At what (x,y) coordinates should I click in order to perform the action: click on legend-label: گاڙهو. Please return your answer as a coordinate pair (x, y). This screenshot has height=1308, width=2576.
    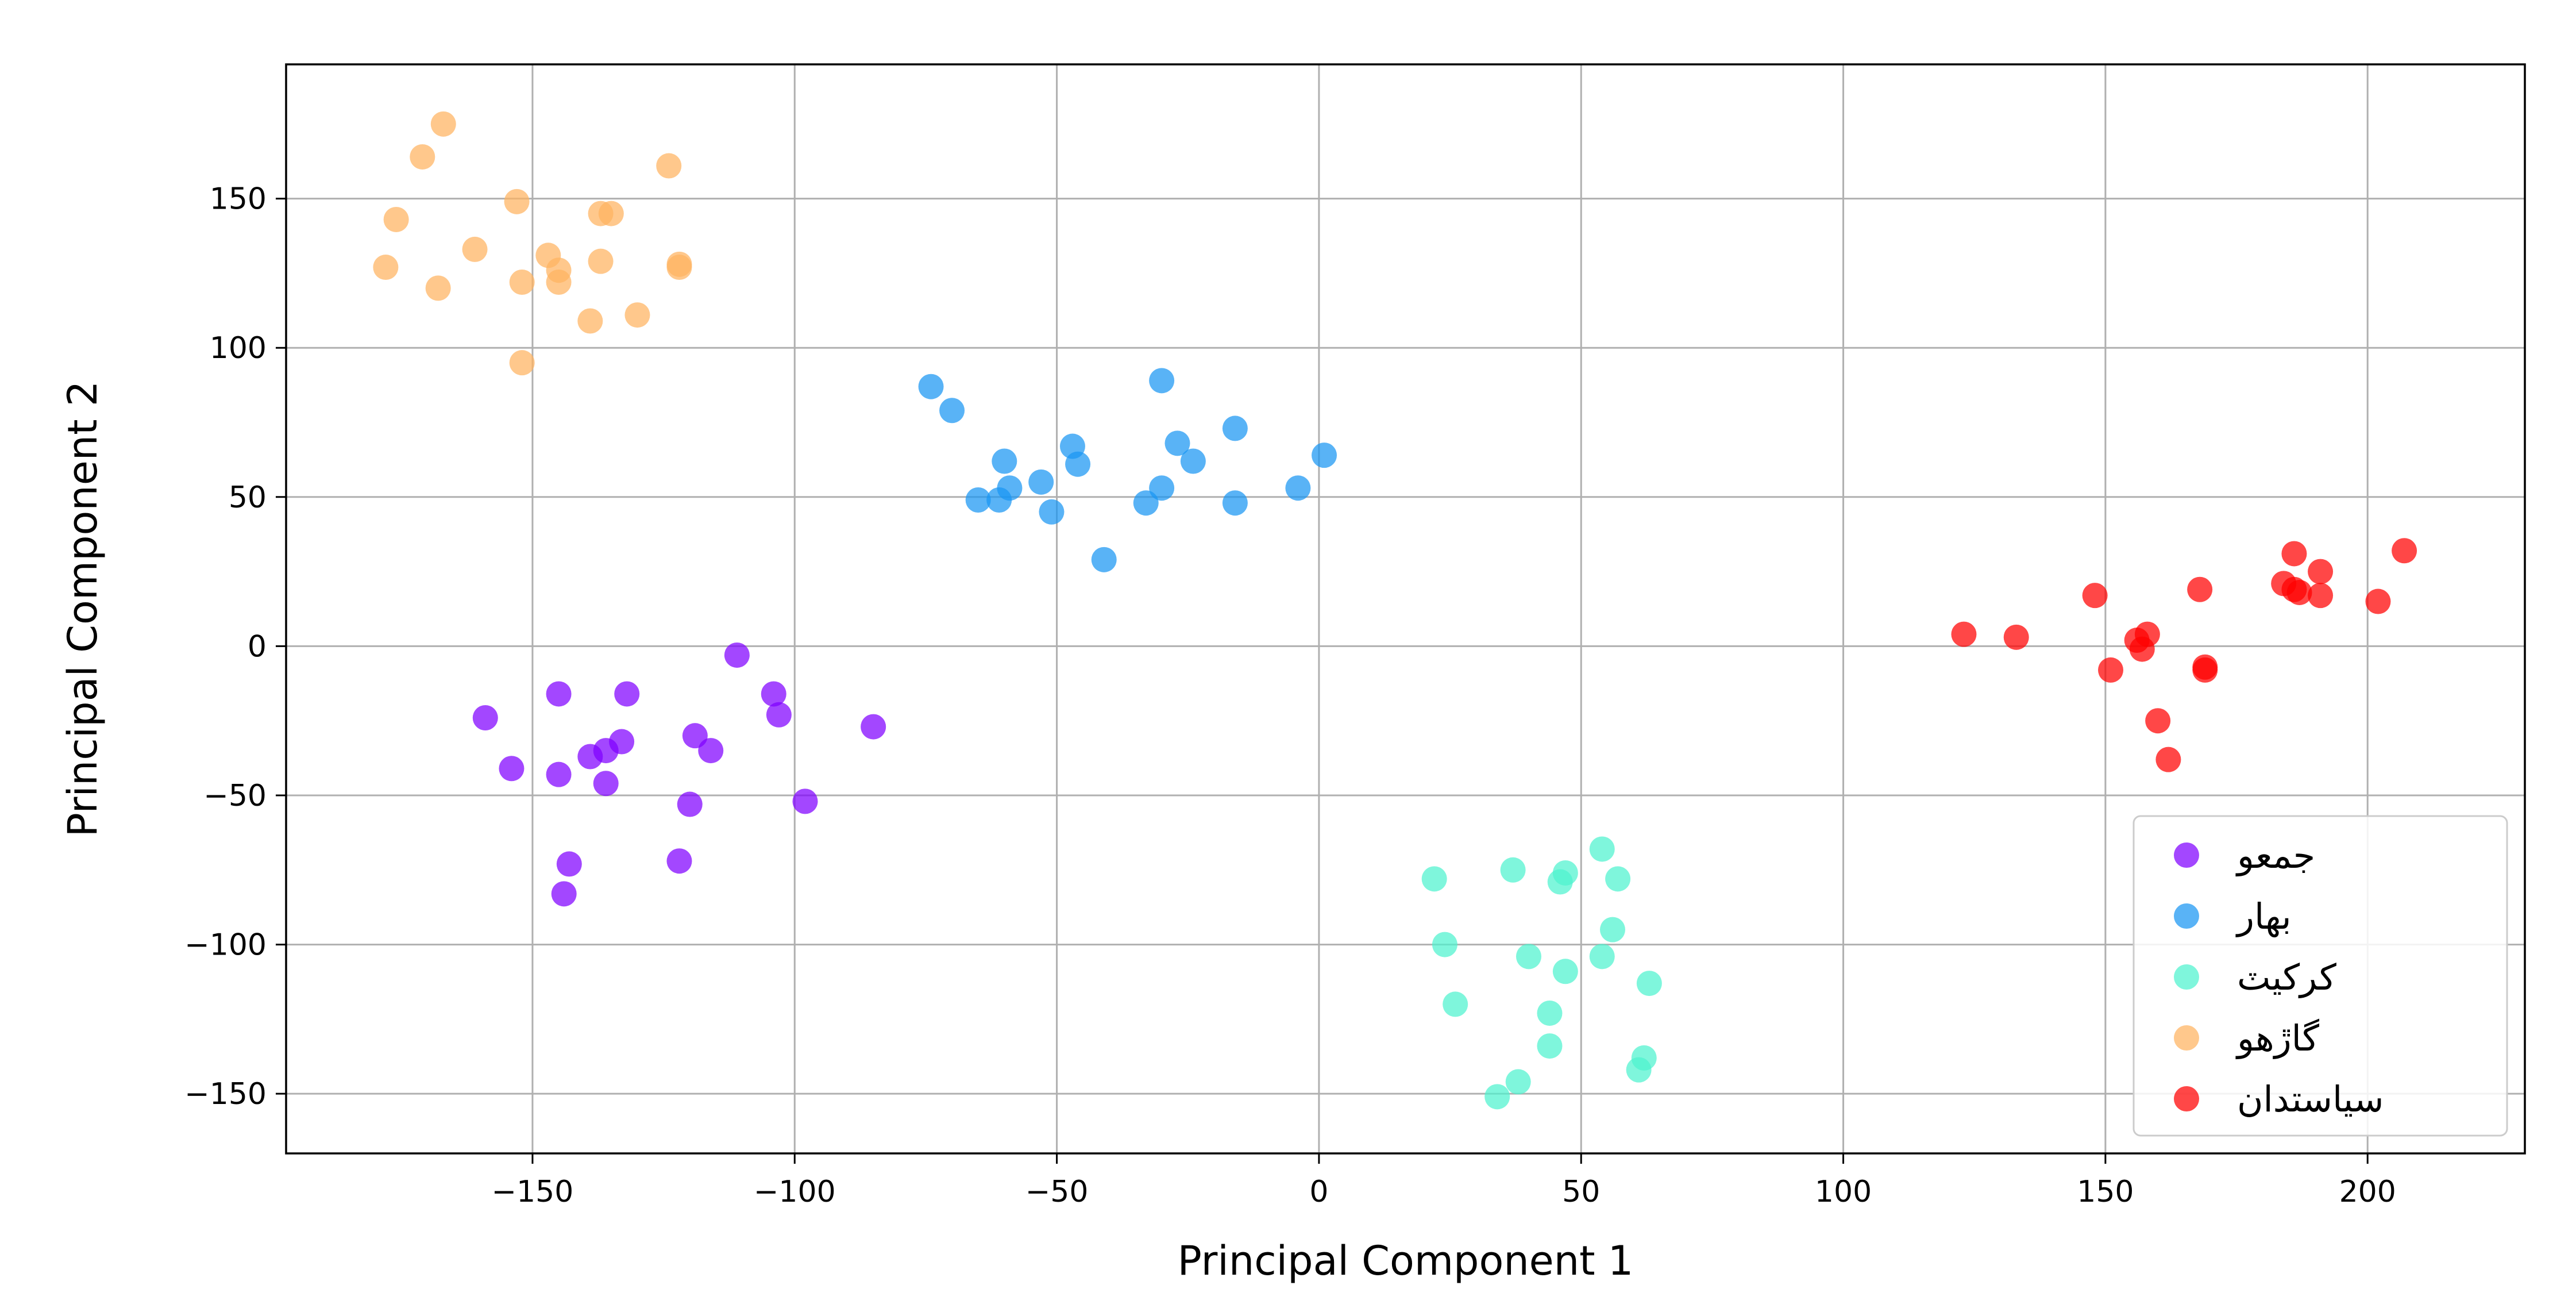
    Looking at the image, I should click on (2277, 1038).